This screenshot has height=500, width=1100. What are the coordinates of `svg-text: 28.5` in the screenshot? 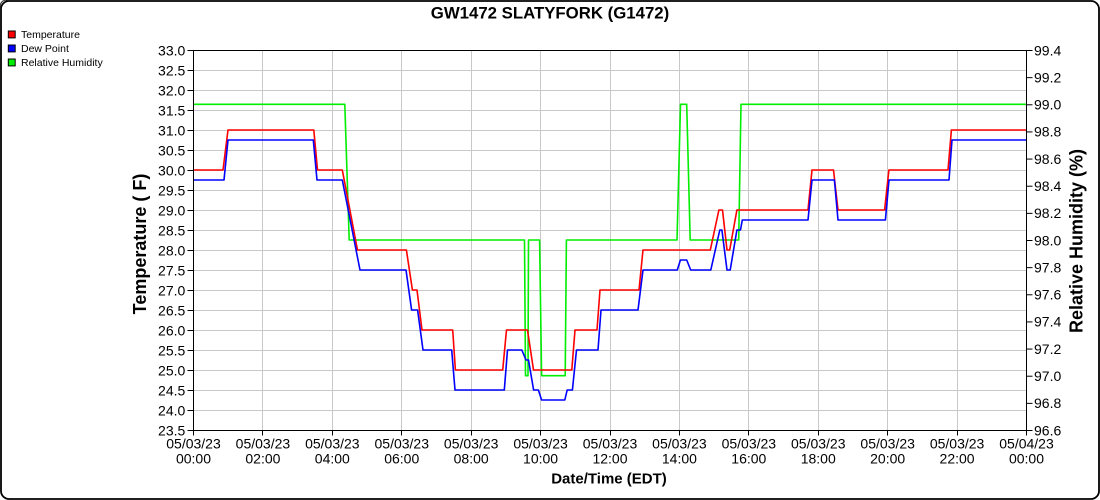 It's located at (171, 230).